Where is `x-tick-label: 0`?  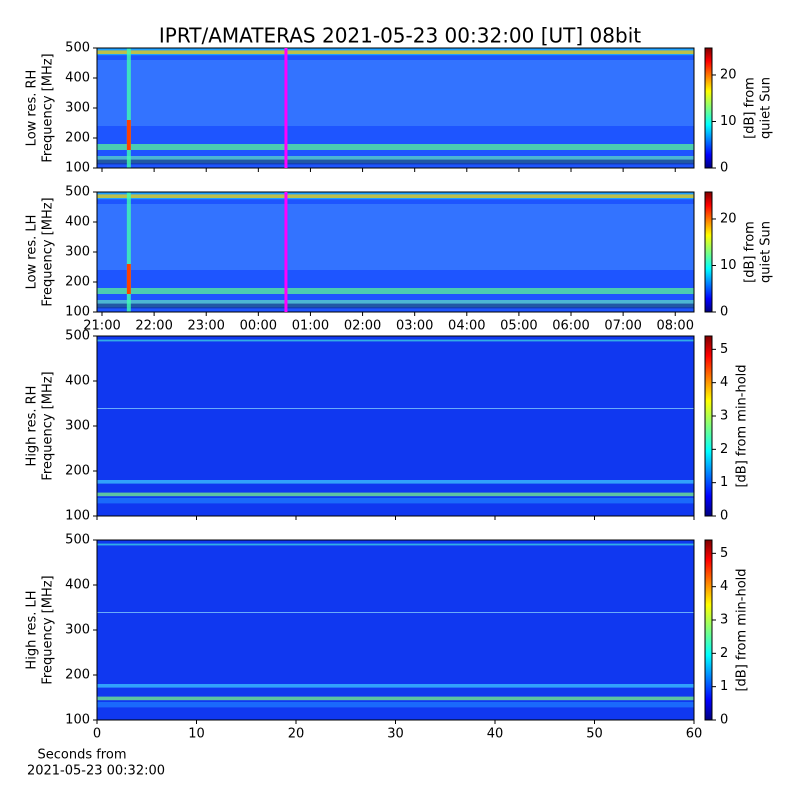 x-tick-label: 0 is located at coordinates (97, 734).